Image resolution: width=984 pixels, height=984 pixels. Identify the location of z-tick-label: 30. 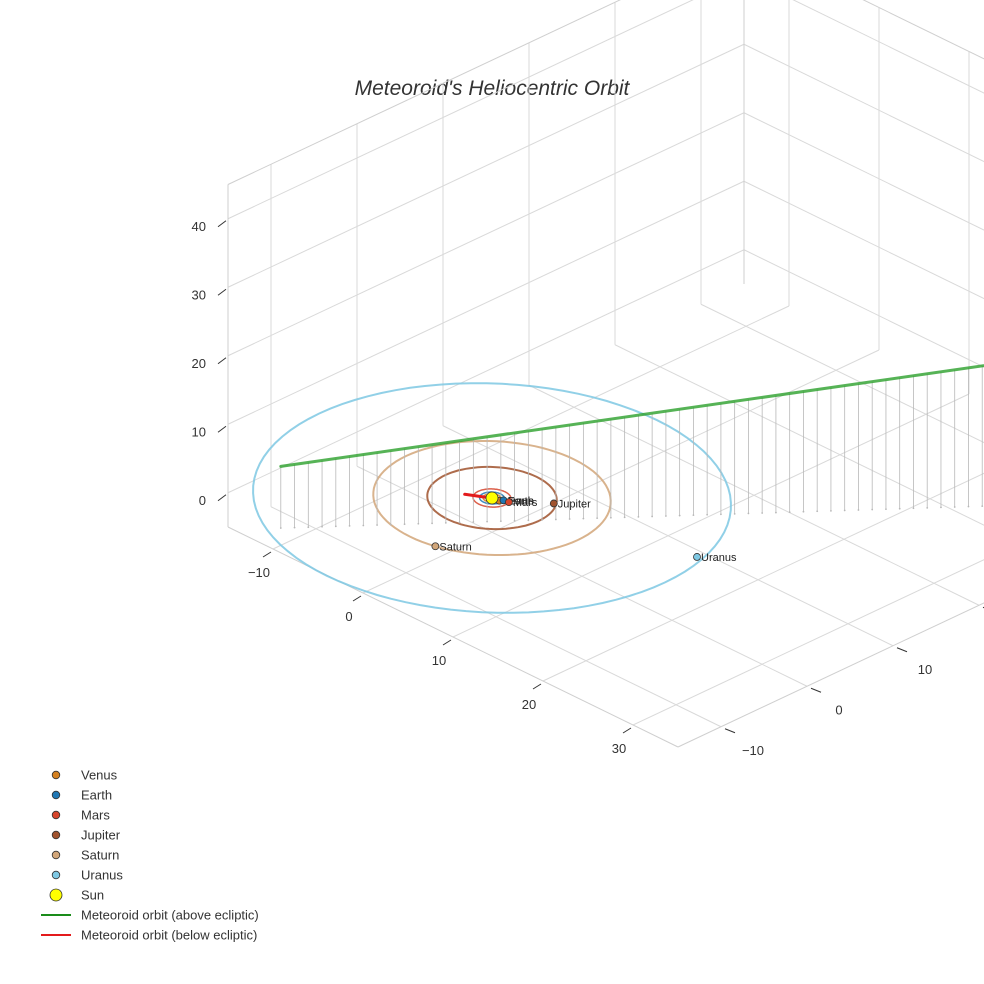
(199, 294).